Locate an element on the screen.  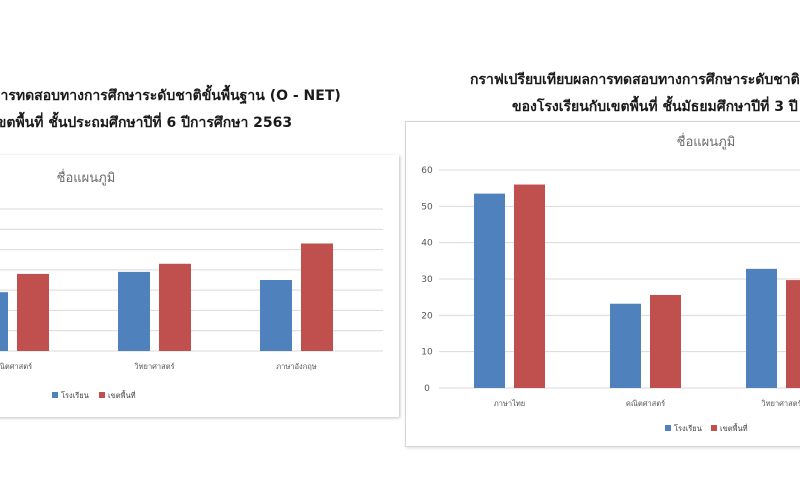
y-tick-label: 10 is located at coordinates (427, 353).